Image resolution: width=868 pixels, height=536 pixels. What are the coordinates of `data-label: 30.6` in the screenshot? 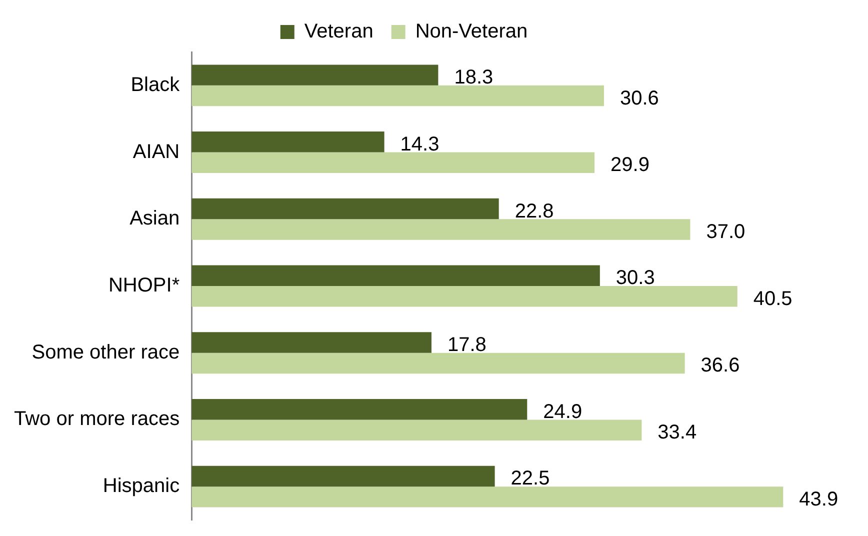 It's located at (639, 98).